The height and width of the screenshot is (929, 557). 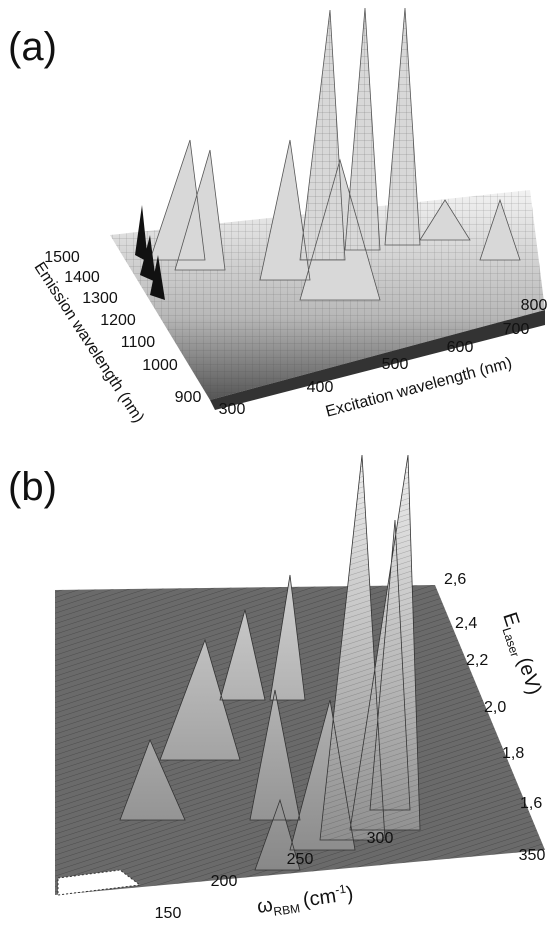 What do you see at coordinates (350, 894) in the screenshot?
I see `unit-close: )` at bounding box center [350, 894].